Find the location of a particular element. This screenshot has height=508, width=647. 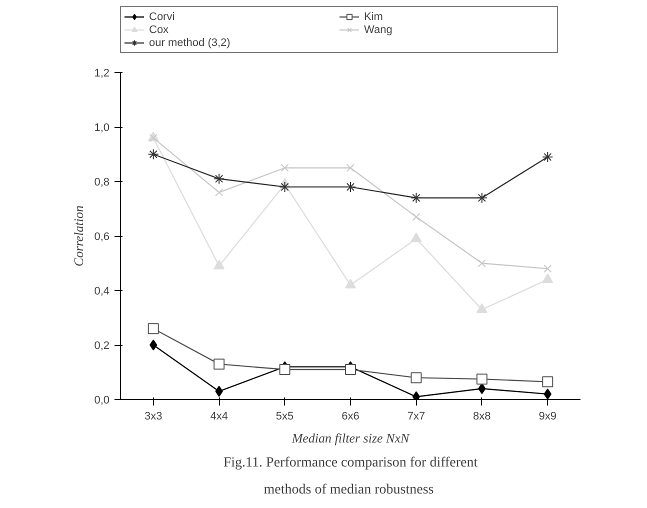

legend-label: Corvi is located at coordinates (162, 16).